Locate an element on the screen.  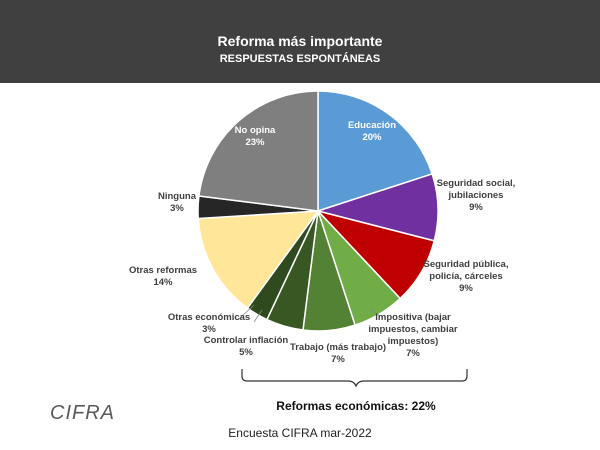
leader-line-impositiva-bajar-impuestos-cambiar-impuestos is located at coordinates (375, 312).